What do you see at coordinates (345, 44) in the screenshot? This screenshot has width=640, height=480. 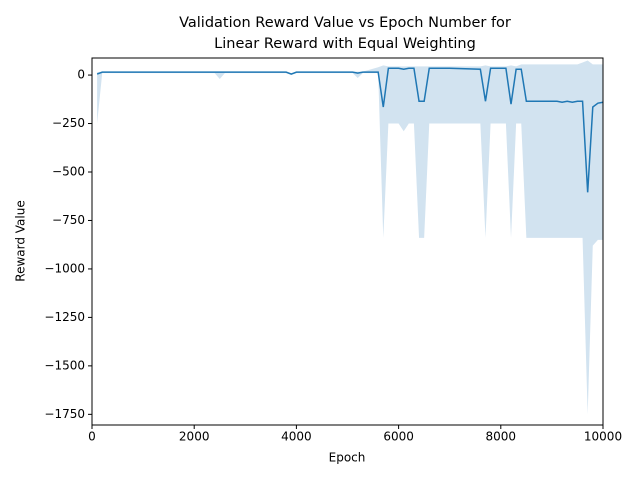 I see `chart-title: Linear Reward with Equal Weighting` at bounding box center [345, 44].